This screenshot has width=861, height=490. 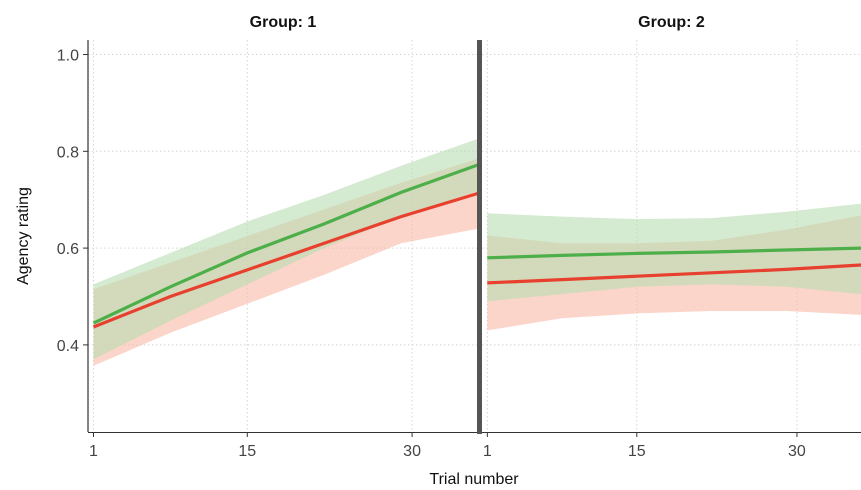 What do you see at coordinates (479, 237) in the screenshot?
I see `panel-divider` at bounding box center [479, 237].